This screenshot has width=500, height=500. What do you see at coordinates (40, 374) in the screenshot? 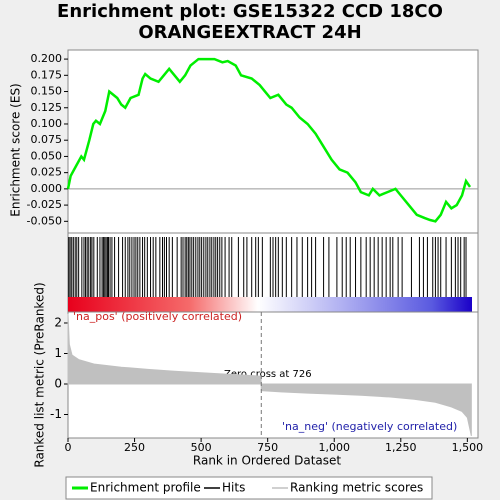
I see `y2-axis-label: Ranked list metric (PreRanked)` at bounding box center [40, 374].